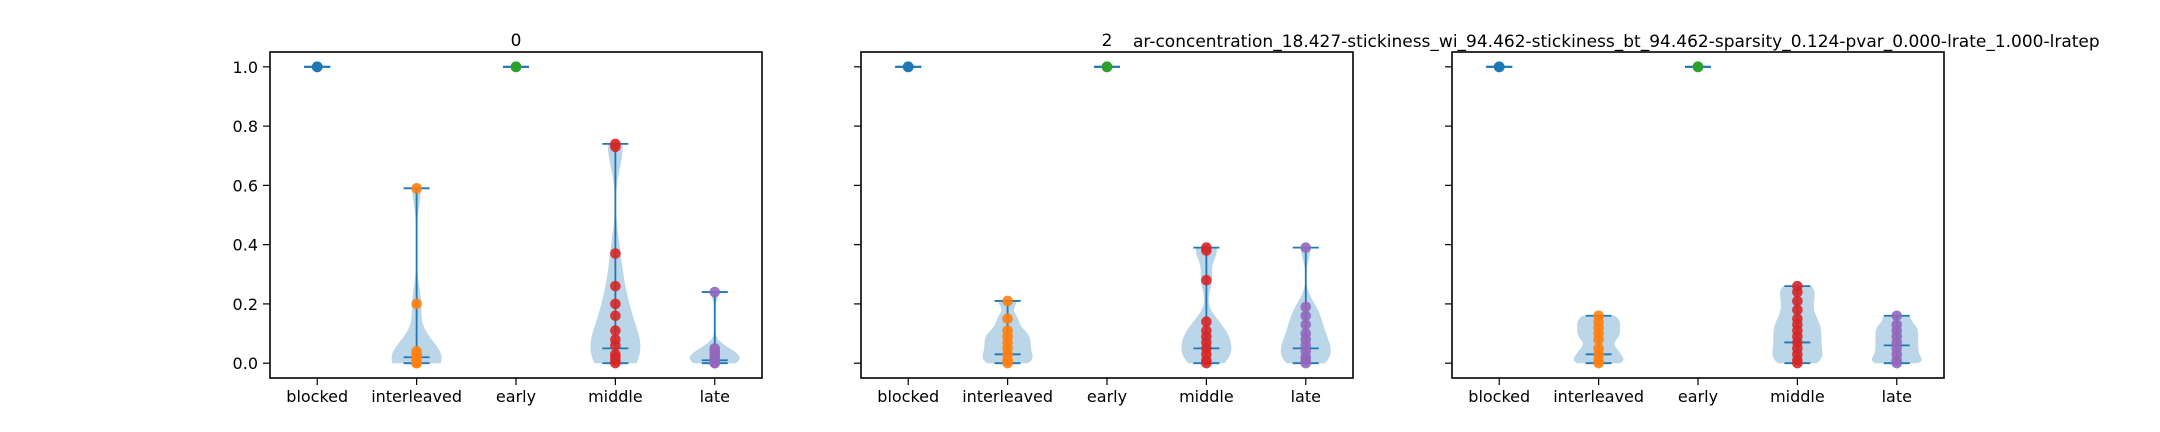 The image size is (2160, 432). I want to click on chart-title-1: 2, so click(1107, 41).